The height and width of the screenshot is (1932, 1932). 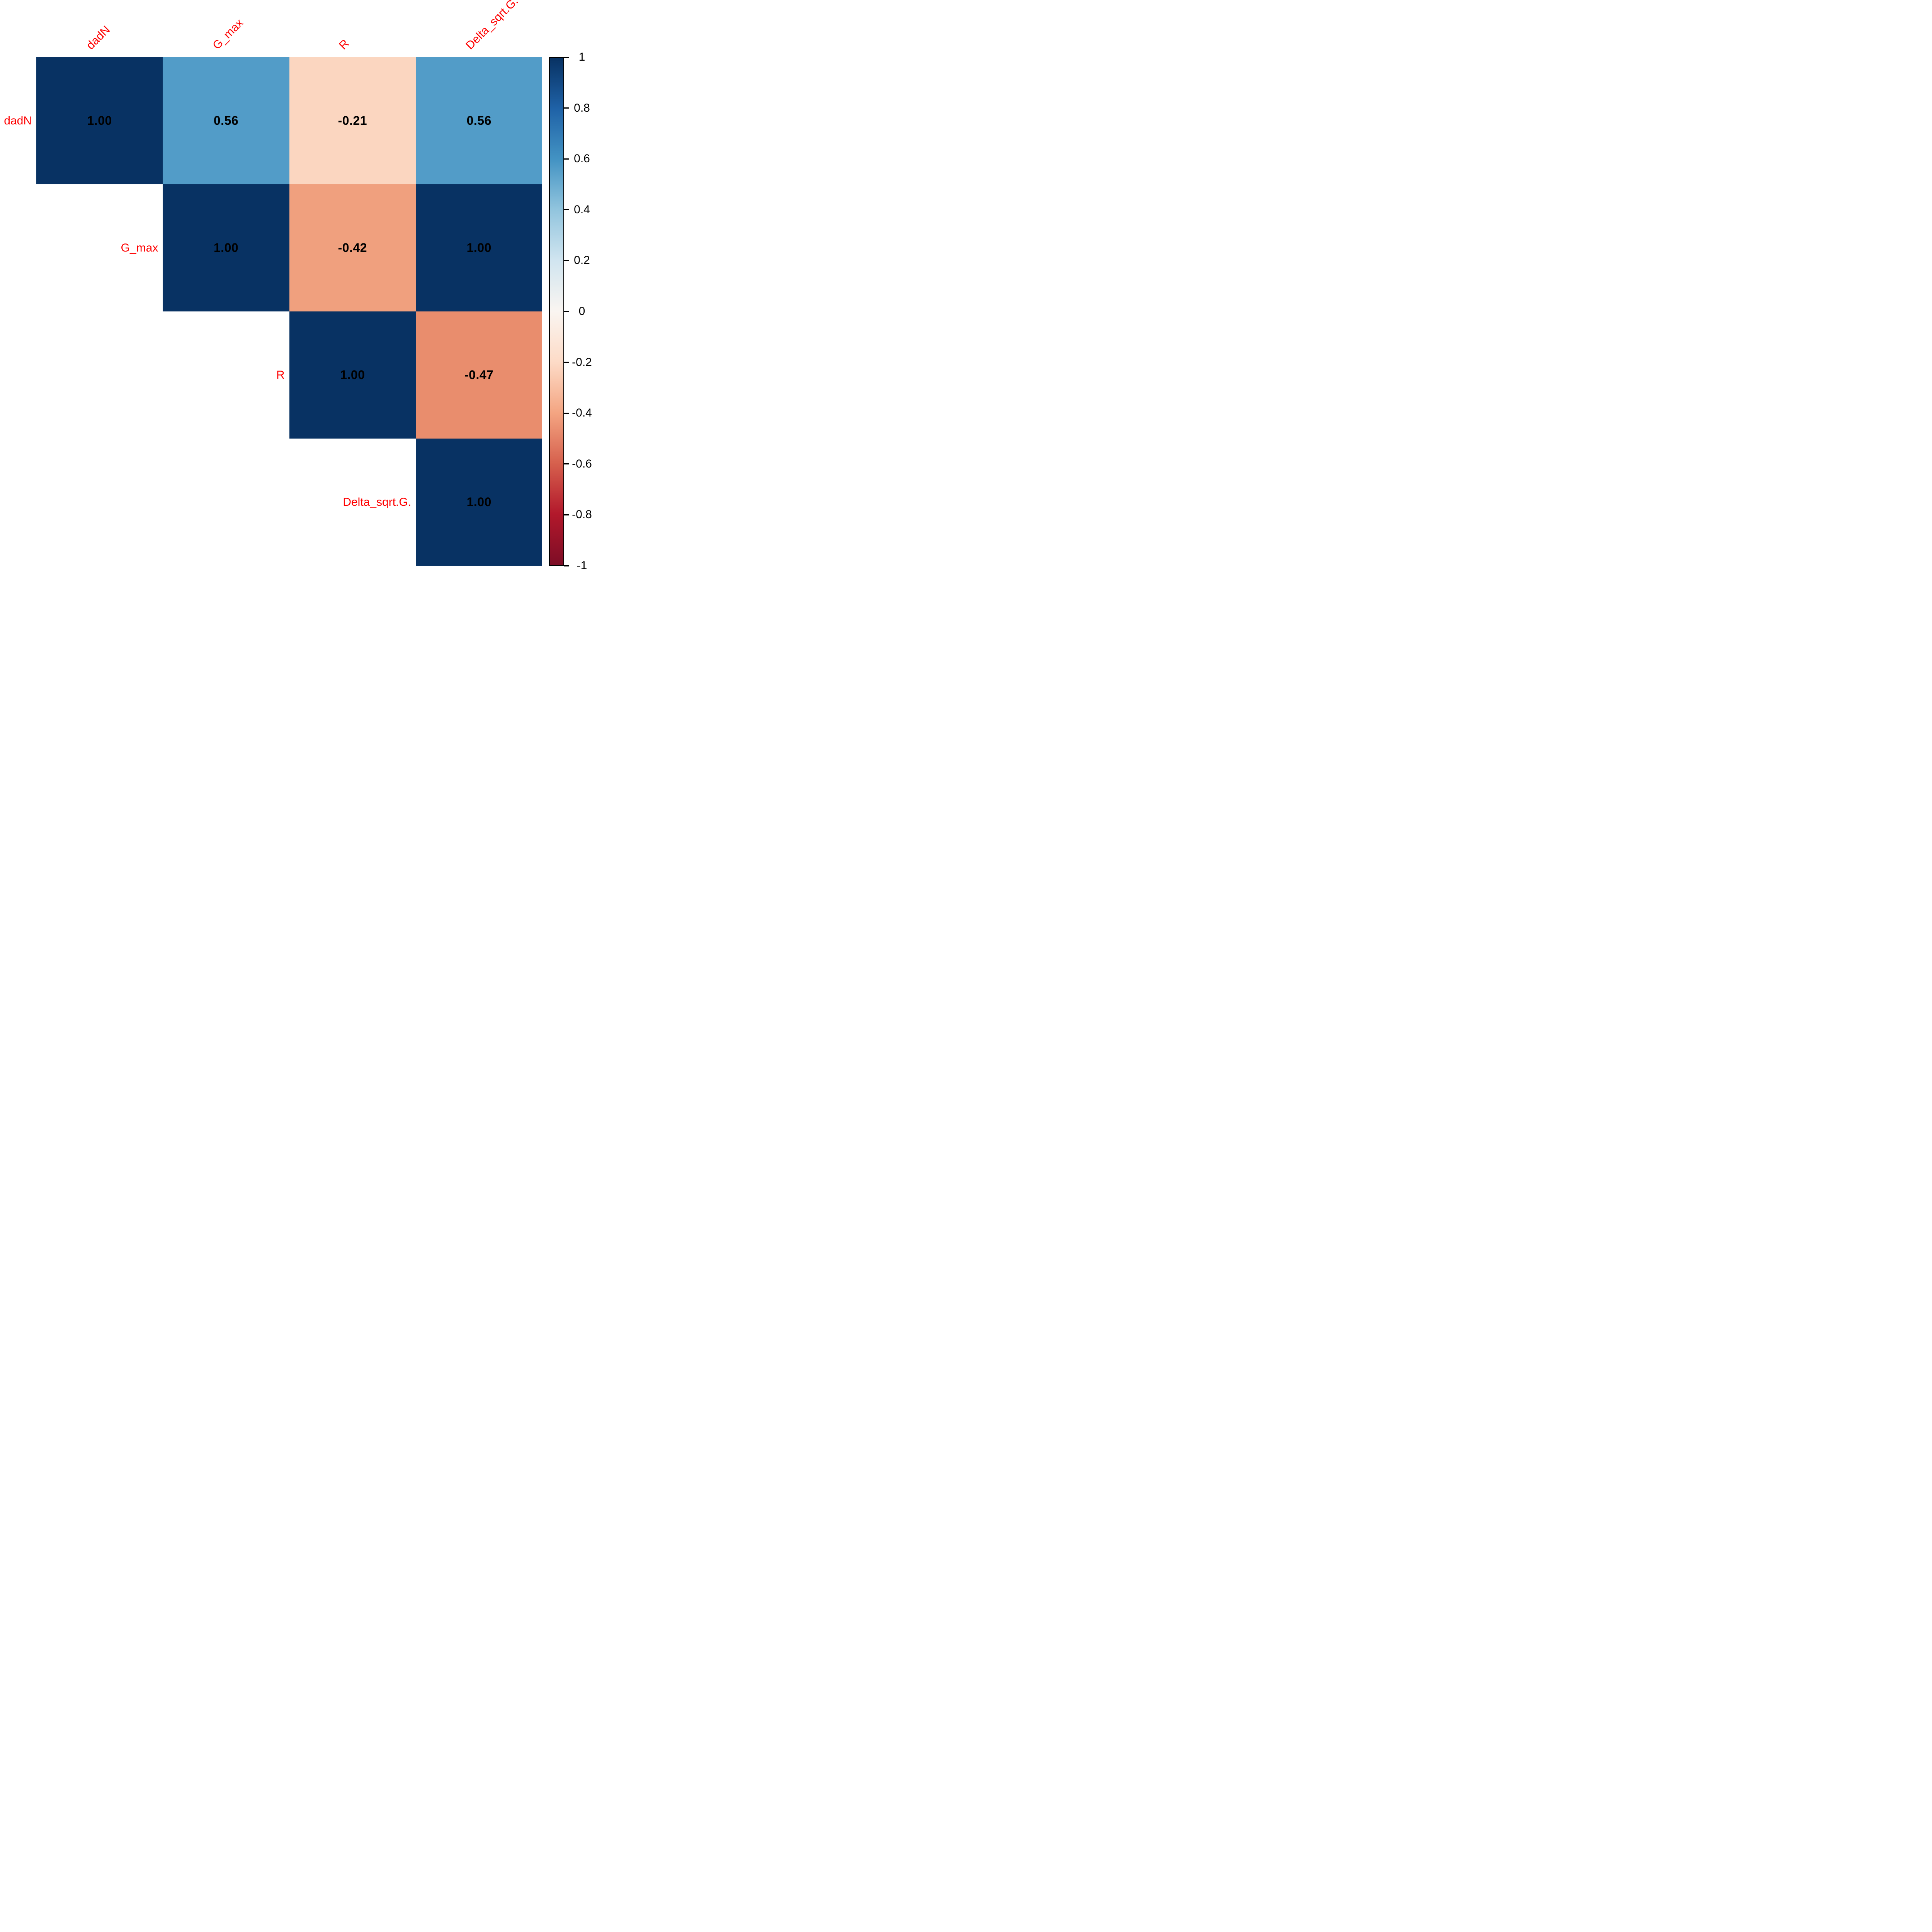 I want to click on matrix-cell-dadN-G_max: 0.56, so click(x=226, y=120).